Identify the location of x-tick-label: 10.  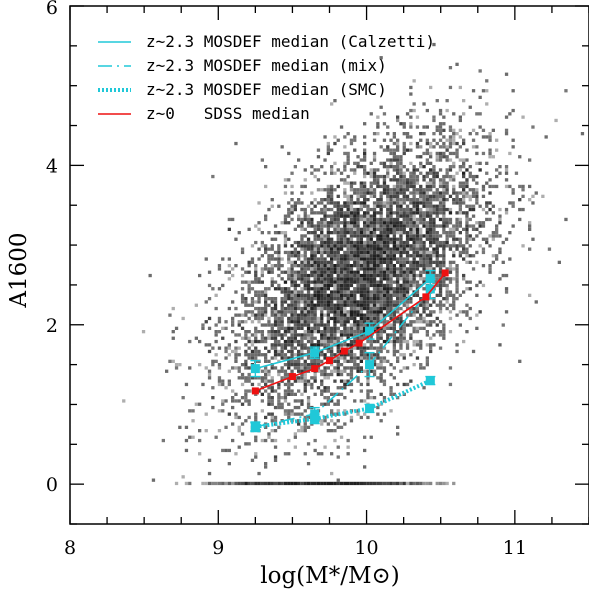
(366, 548).